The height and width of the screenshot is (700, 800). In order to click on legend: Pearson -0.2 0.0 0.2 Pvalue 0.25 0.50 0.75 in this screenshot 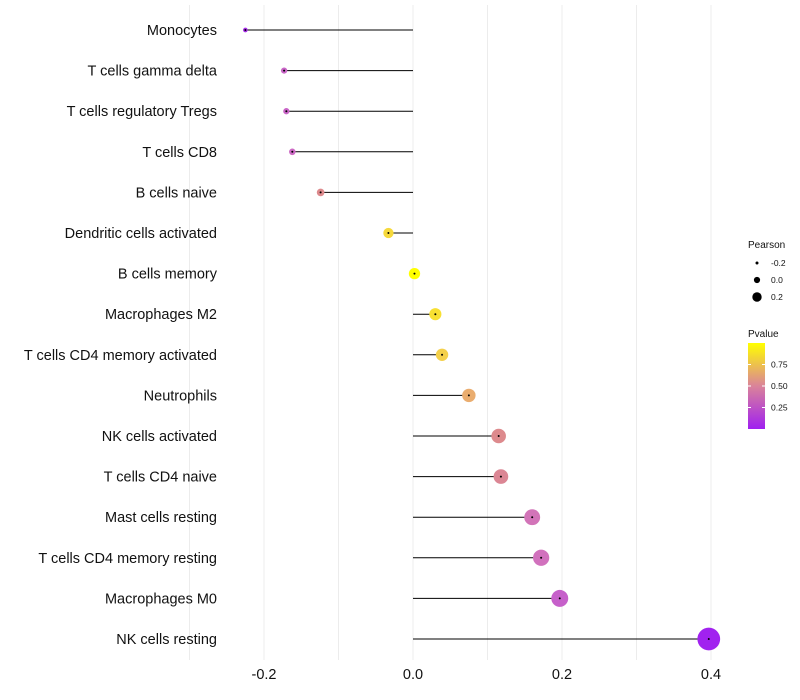, I will do `click(768, 334)`.